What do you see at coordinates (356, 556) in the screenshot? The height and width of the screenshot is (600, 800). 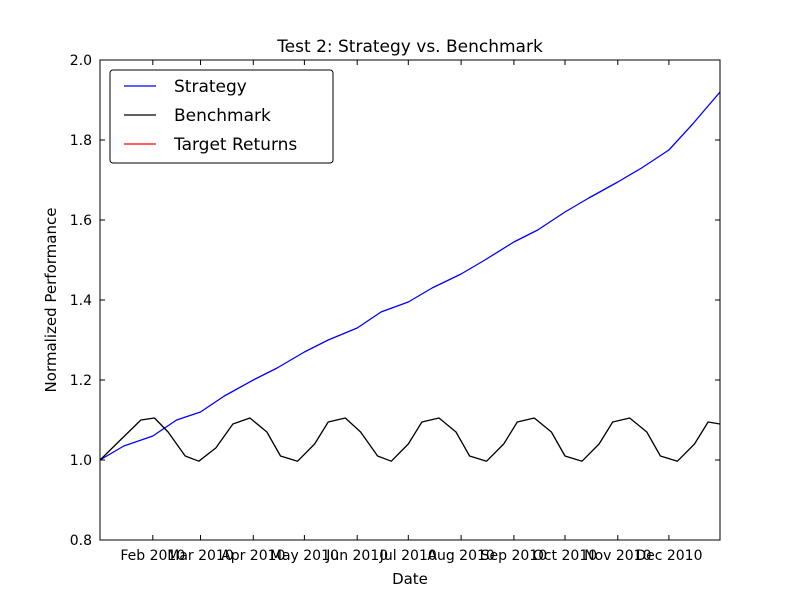 I see `x-tick-label: Jun 2010` at bounding box center [356, 556].